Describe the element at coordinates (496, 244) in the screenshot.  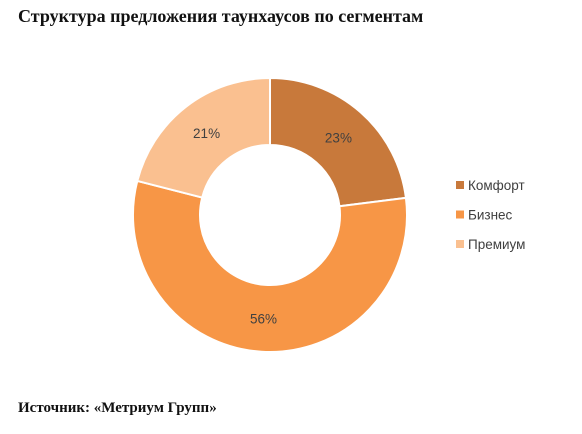
I see `legend-label-3: Премиум` at that location.